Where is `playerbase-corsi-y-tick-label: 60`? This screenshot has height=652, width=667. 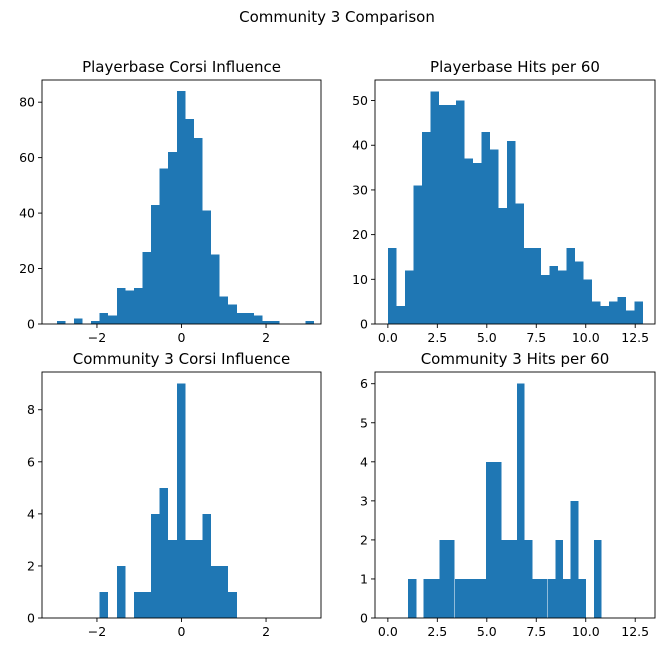
playerbase-corsi-y-tick-label: 60 is located at coordinates (27, 157).